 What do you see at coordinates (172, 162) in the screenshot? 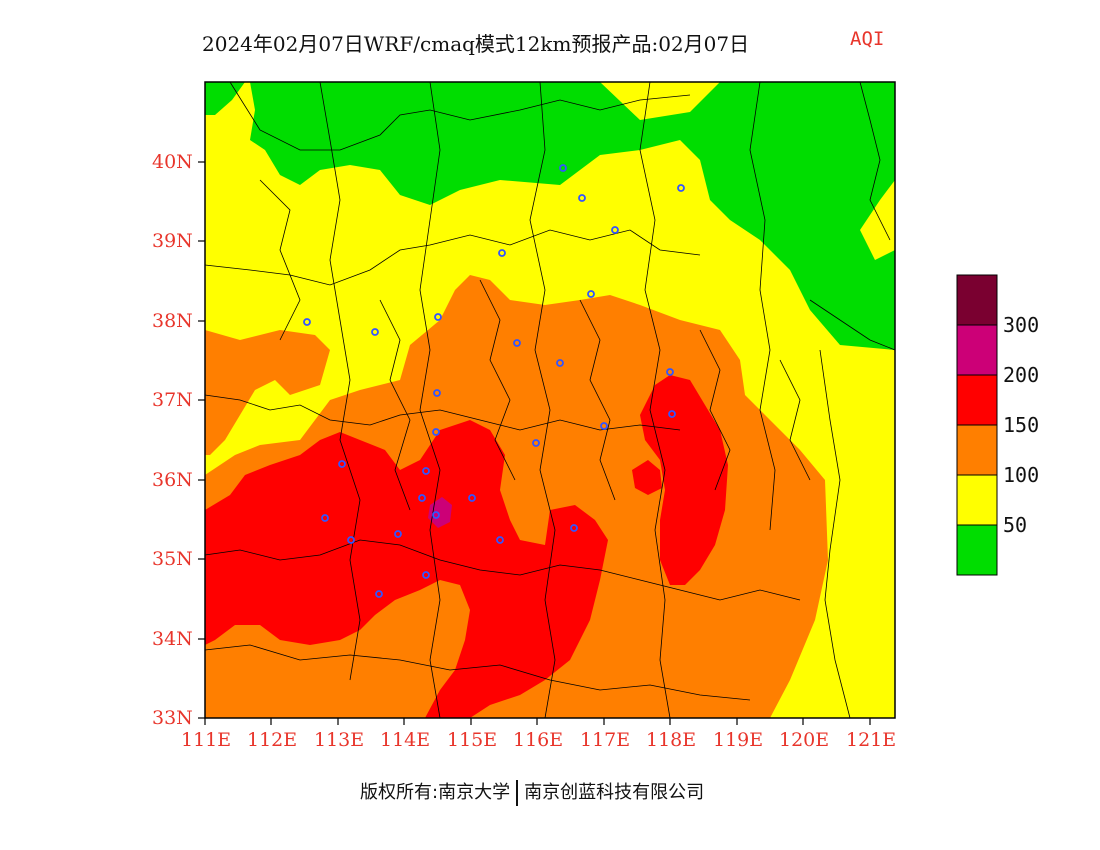
I see `lat-label-40n: 40N` at bounding box center [172, 162].